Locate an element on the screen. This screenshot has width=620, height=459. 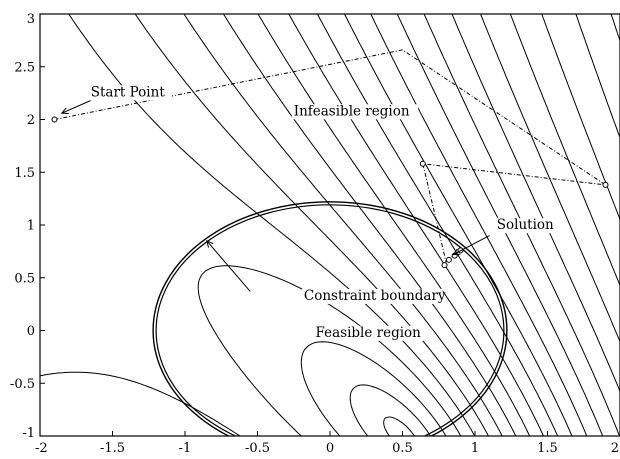
x-tick-label: 2 is located at coordinates (615, 448).